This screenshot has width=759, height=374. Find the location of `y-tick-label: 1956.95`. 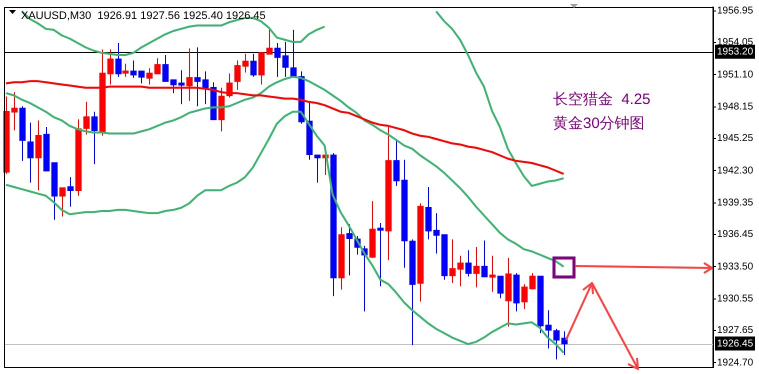

y-tick-label: 1956.95 is located at coordinates (735, 11).